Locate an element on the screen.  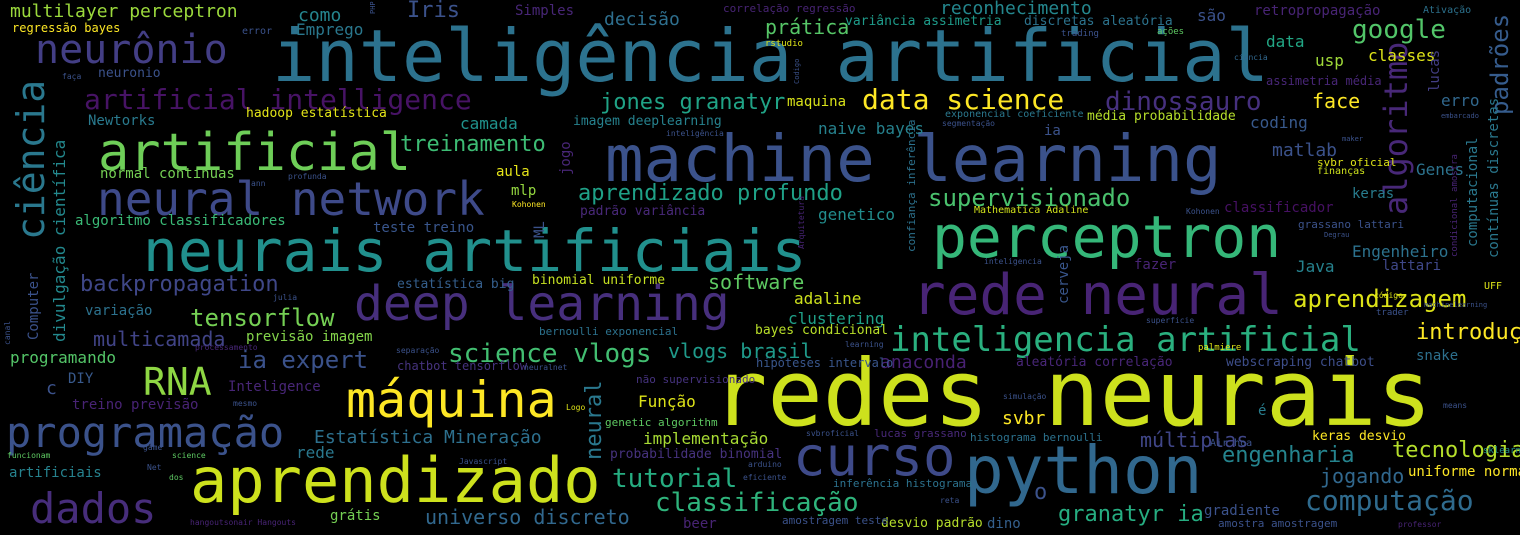
word: maker is located at coordinates (1353, 139).